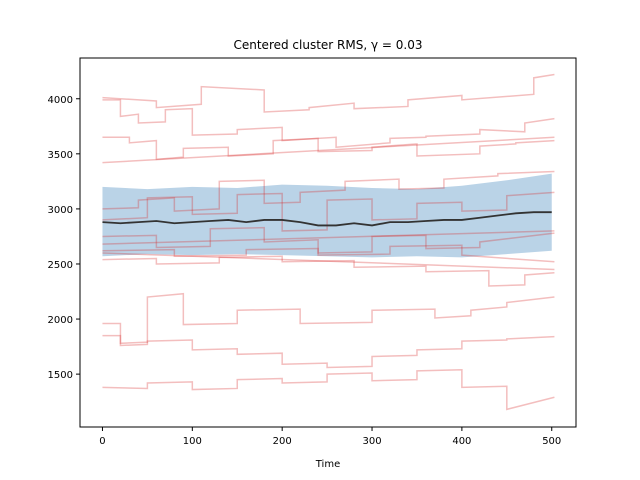 The width and height of the screenshot is (640, 480). Describe the element at coordinates (282, 441) in the screenshot. I see `x-tick-label: 200` at that location.